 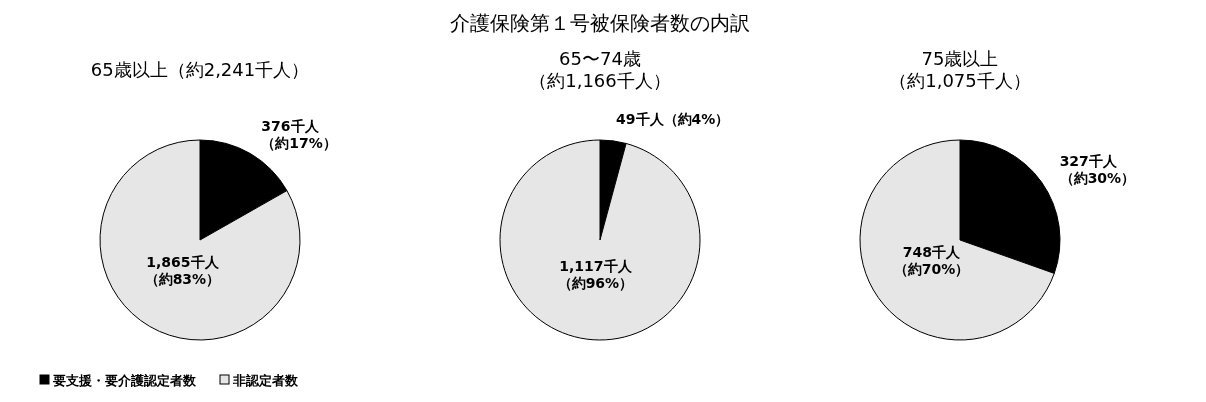 I want to click on data-label: 748千人（約70%）, so click(x=931, y=260).